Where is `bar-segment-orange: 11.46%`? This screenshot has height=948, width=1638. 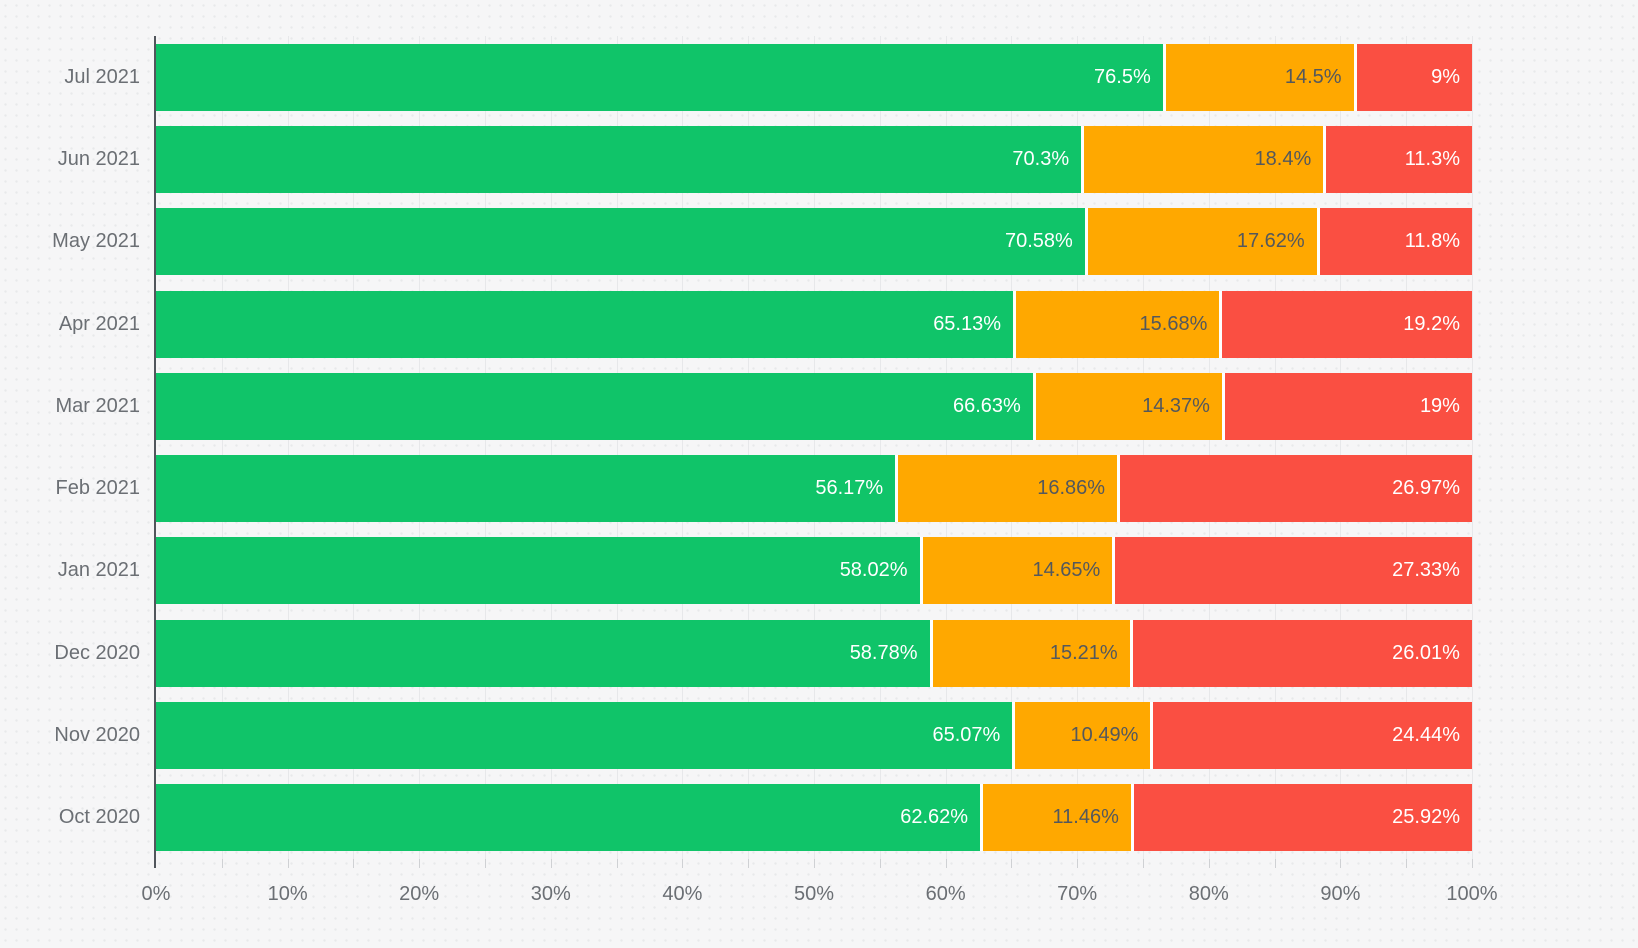
bar-segment-orange: 11.46% is located at coordinates (1055, 818).